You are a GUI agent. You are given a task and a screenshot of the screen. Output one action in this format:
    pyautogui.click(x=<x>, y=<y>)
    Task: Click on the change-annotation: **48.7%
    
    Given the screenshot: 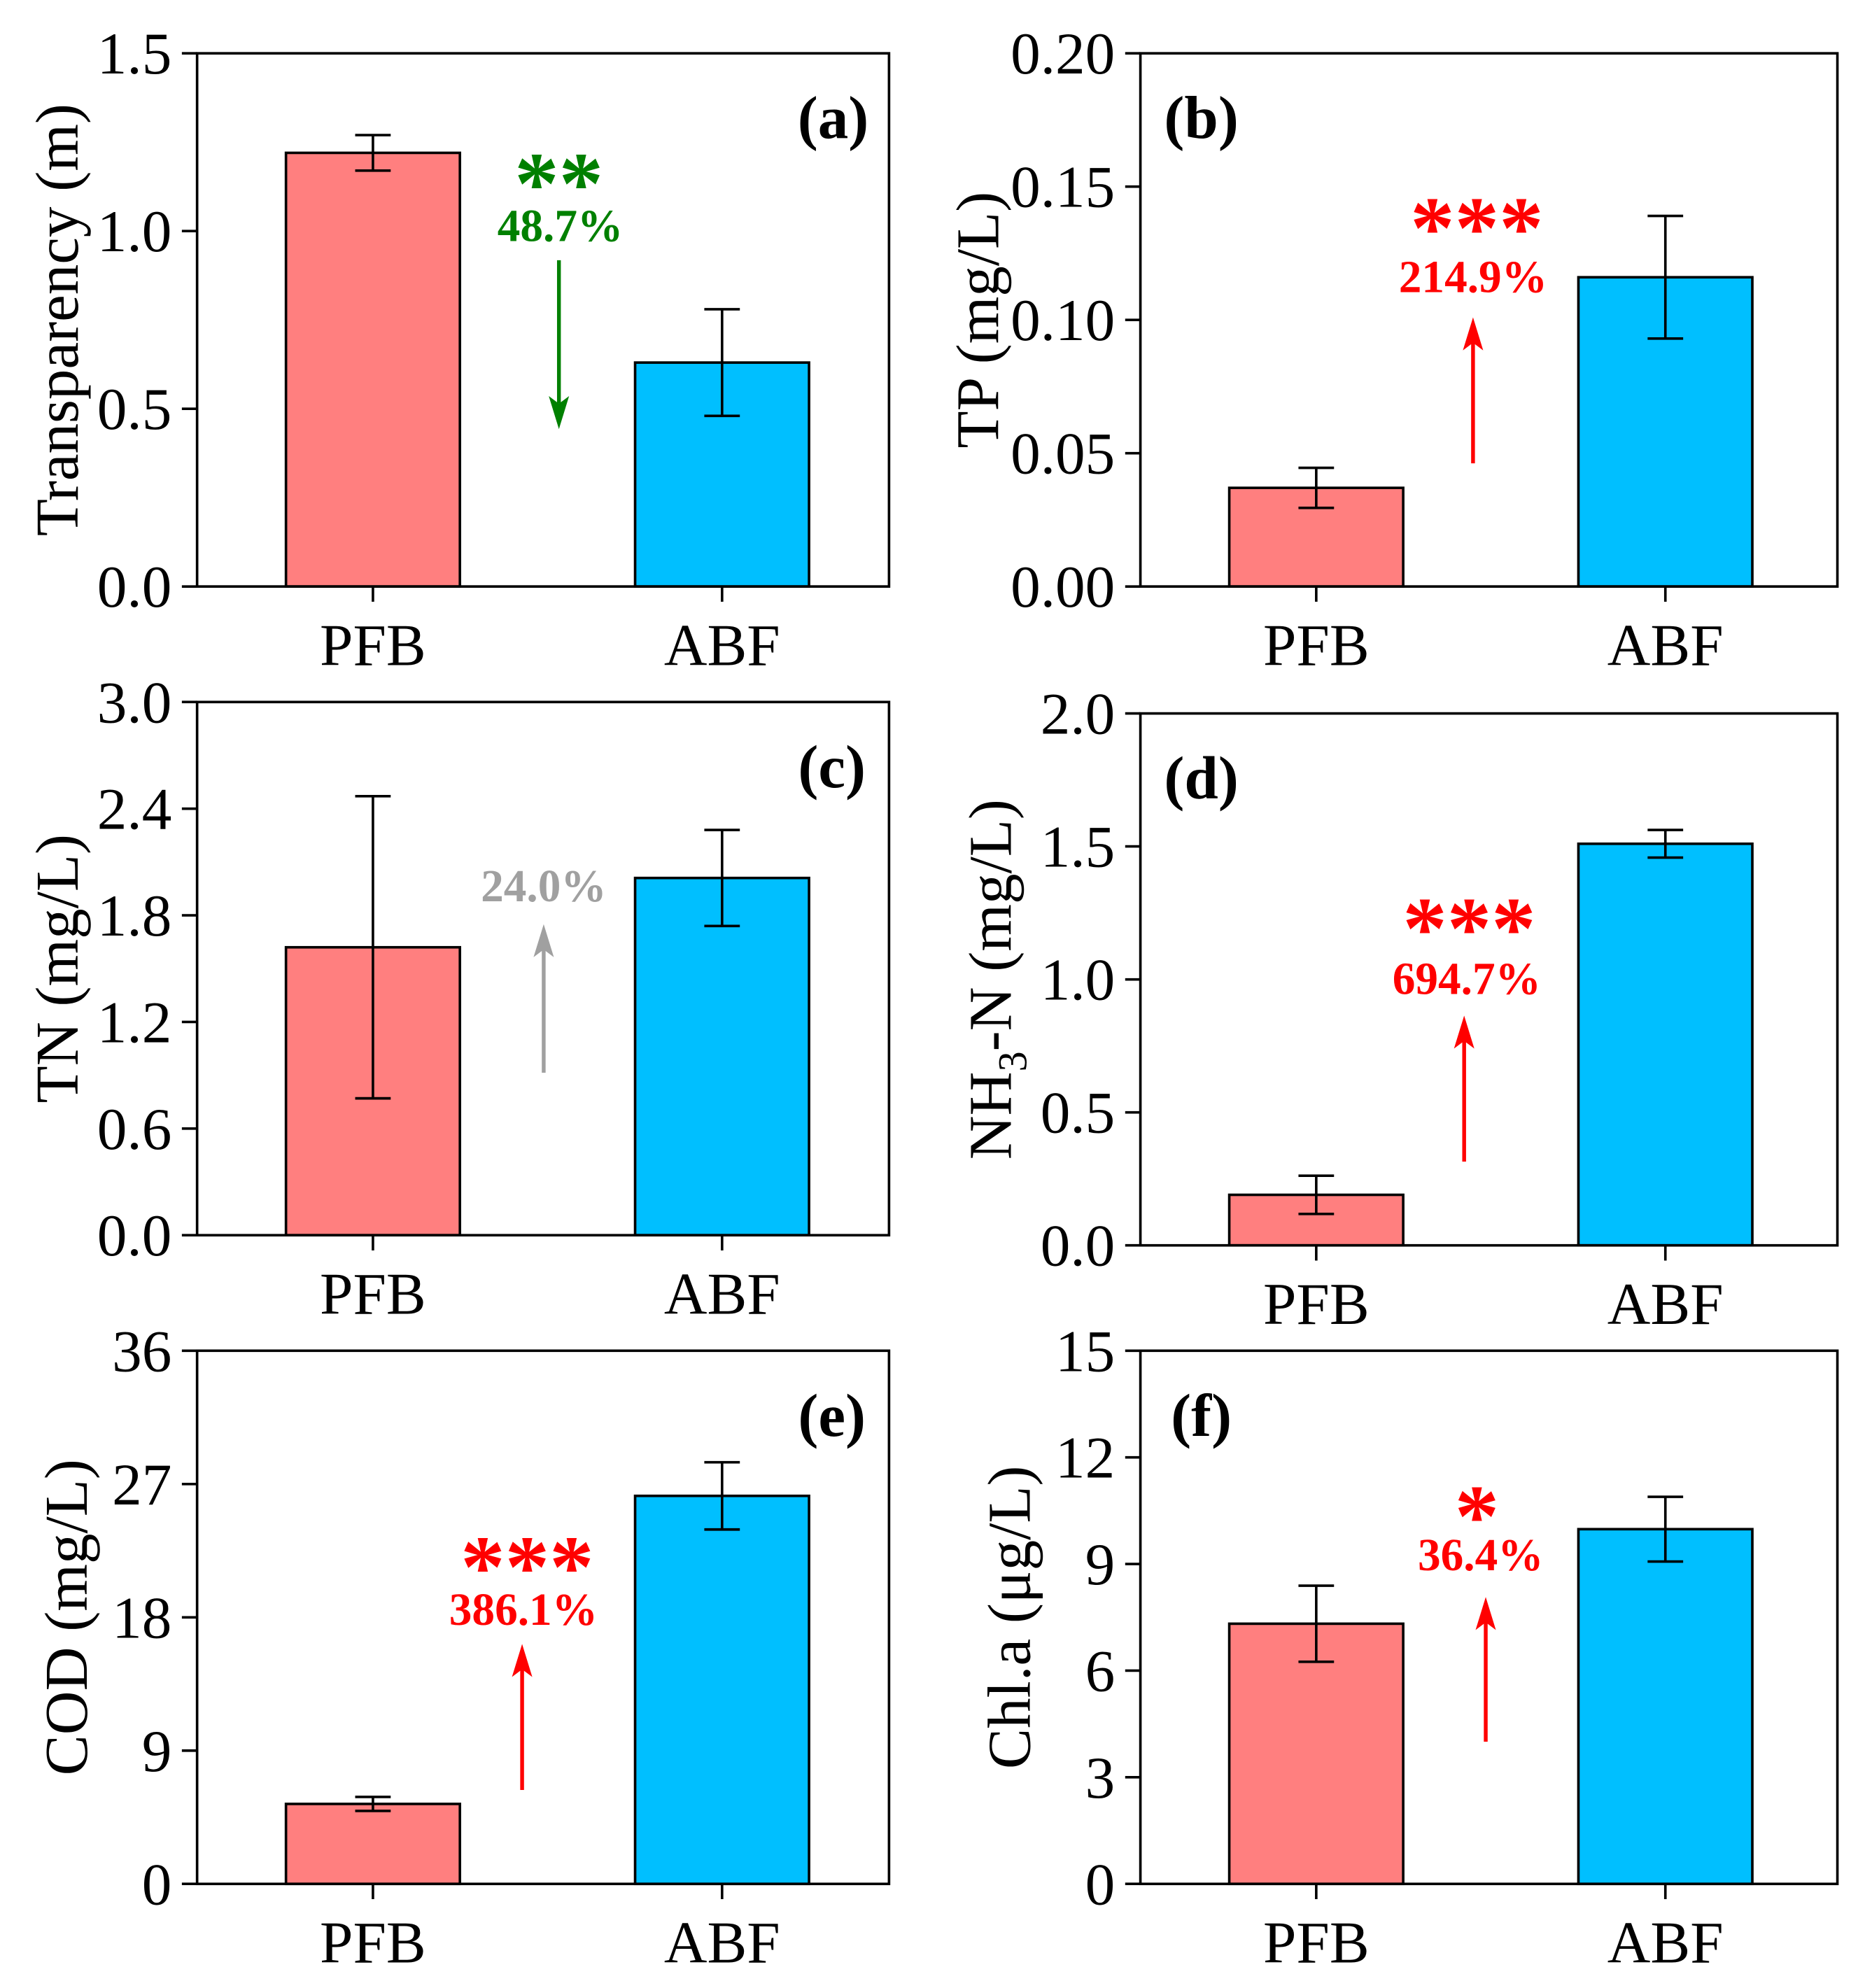 What is the action you would take?
    pyautogui.click(x=561, y=282)
    